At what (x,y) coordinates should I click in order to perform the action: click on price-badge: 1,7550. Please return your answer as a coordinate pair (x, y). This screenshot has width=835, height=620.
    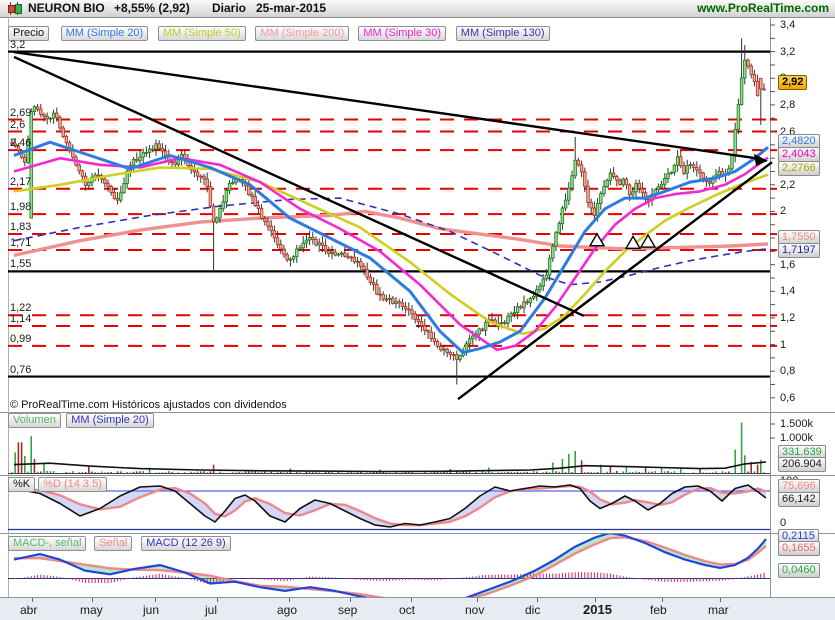
    Looking at the image, I should click on (799, 237).